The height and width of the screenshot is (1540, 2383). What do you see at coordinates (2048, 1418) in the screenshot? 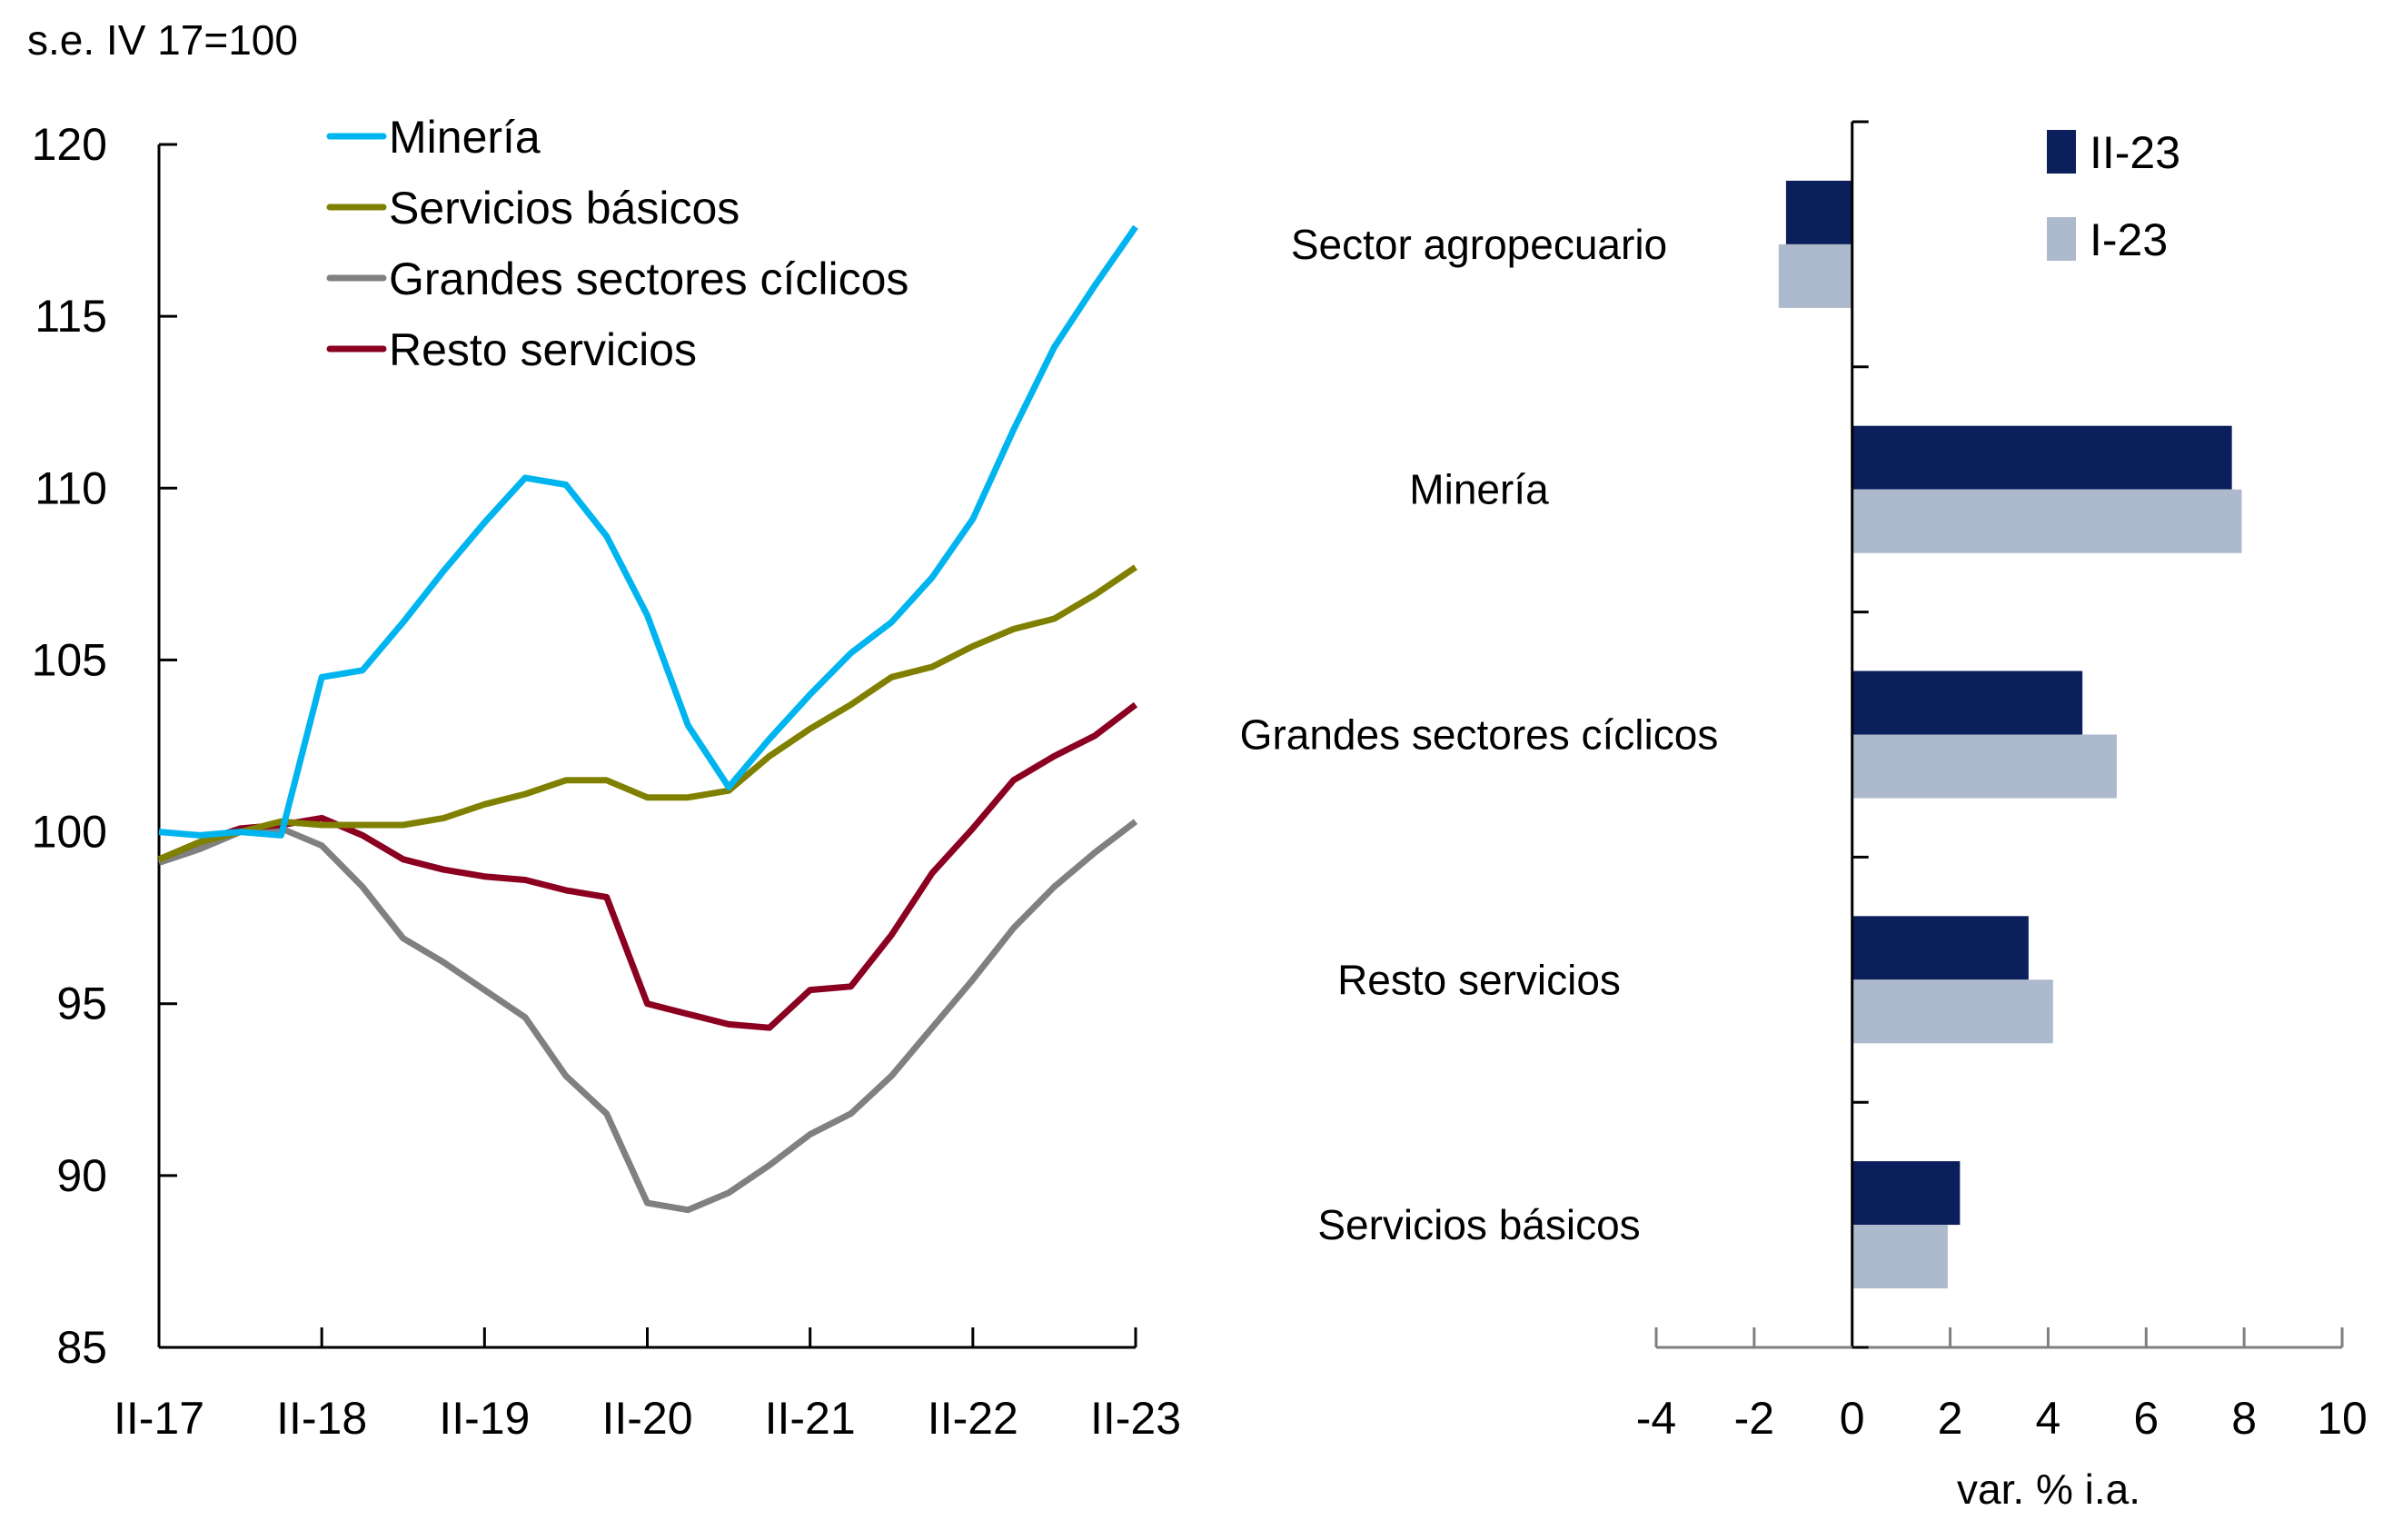
I see `x-tick-label: 4` at bounding box center [2048, 1418].